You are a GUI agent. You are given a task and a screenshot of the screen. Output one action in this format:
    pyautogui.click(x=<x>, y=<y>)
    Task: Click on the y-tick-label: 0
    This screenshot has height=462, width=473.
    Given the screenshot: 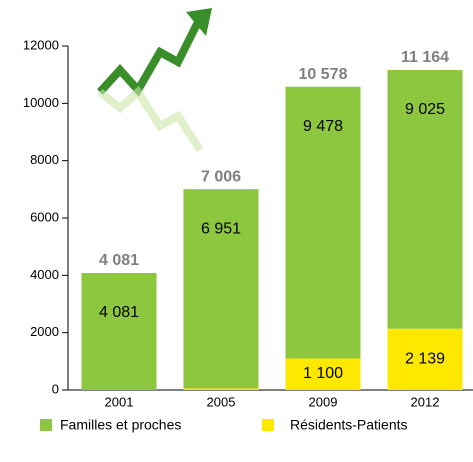 What is the action you would take?
    pyautogui.click(x=55, y=388)
    